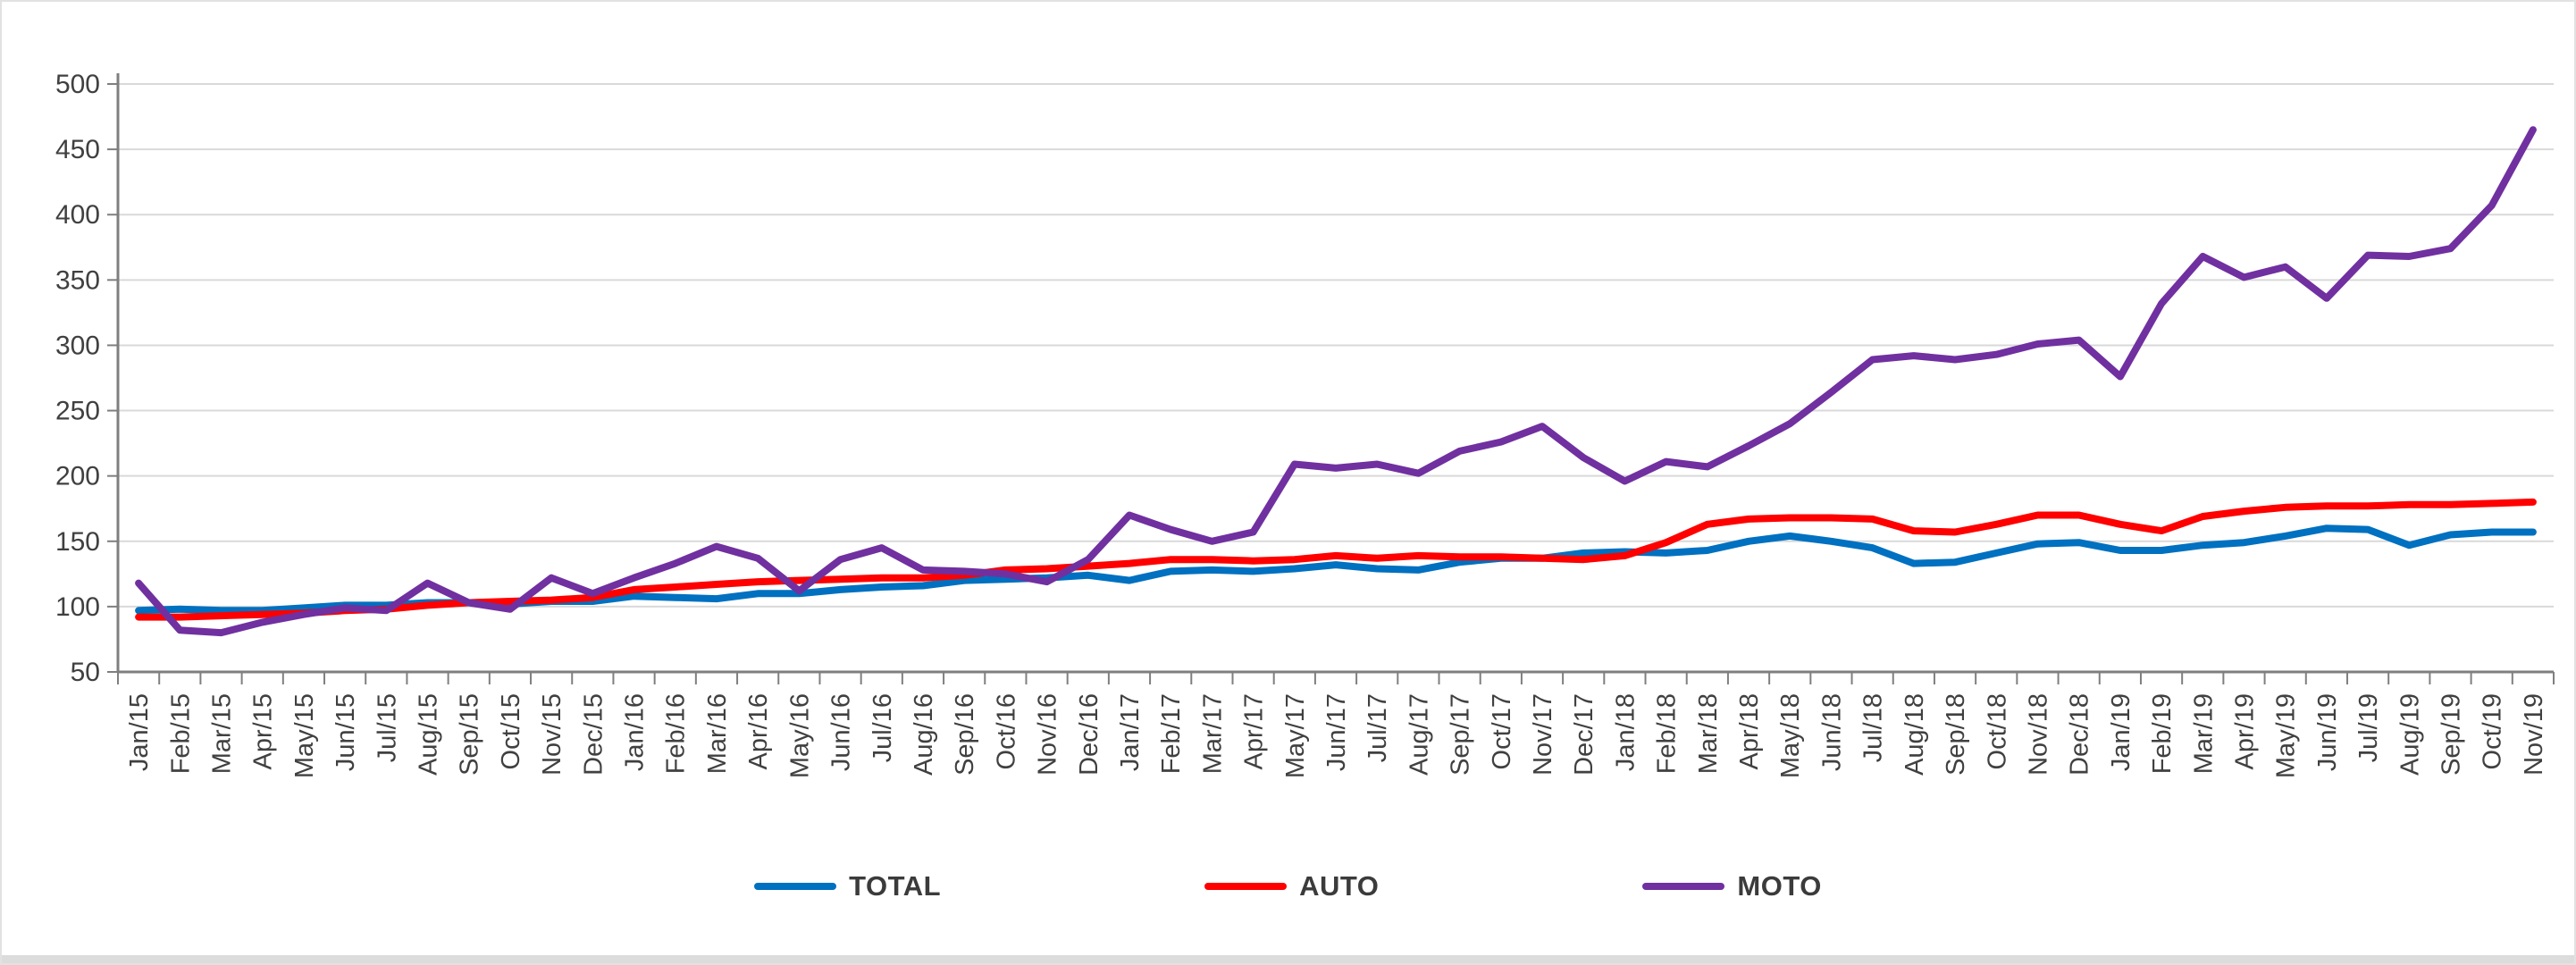  Describe the element at coordinates (1956, 734) in the screenshot. I see `x-axis-label: Sep/18` at that location.